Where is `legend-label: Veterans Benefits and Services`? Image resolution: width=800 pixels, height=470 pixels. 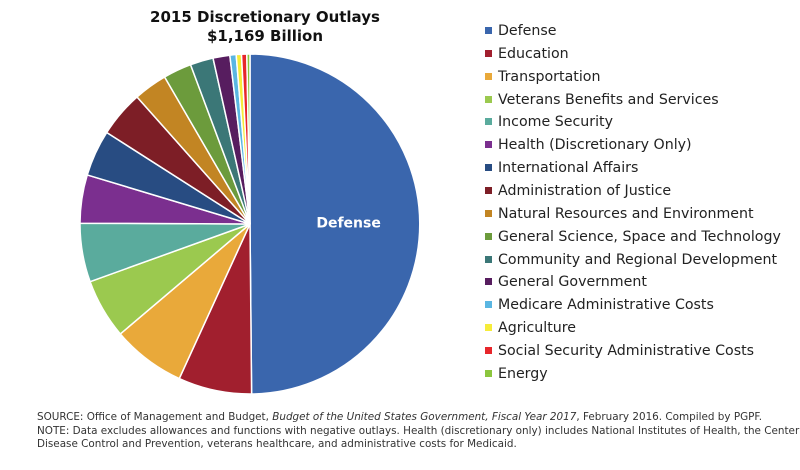
legend-label: Veterans Benefits and Services is located at coordinates (608, 99).